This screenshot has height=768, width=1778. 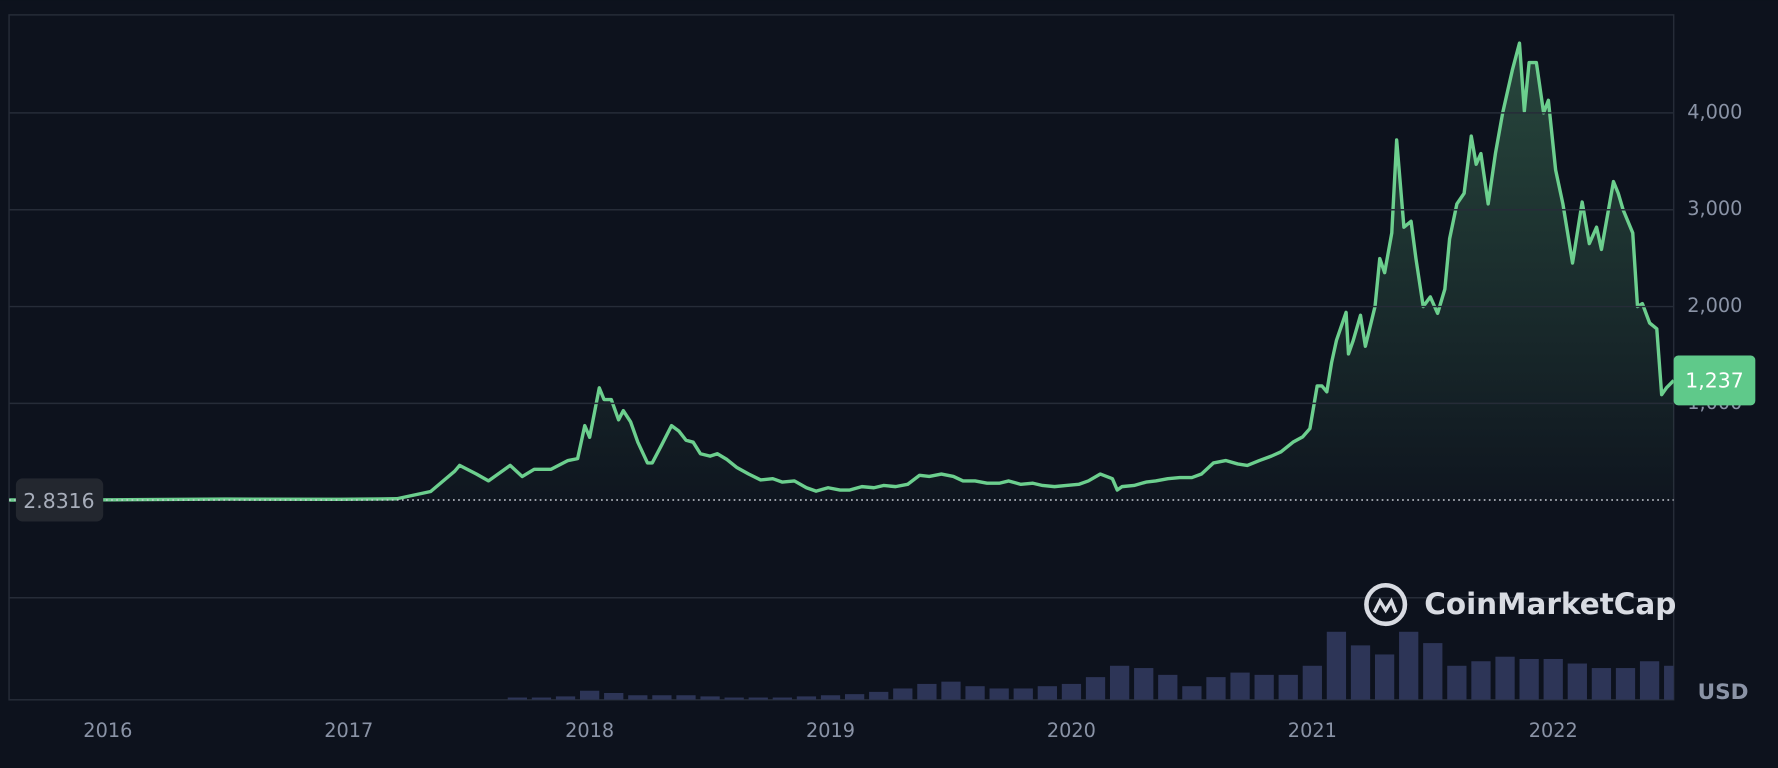 What do you see at coordinates (107, 730) in the screenshot?
I see `x-tick-label: 2016` at bounding box center [107, 730].